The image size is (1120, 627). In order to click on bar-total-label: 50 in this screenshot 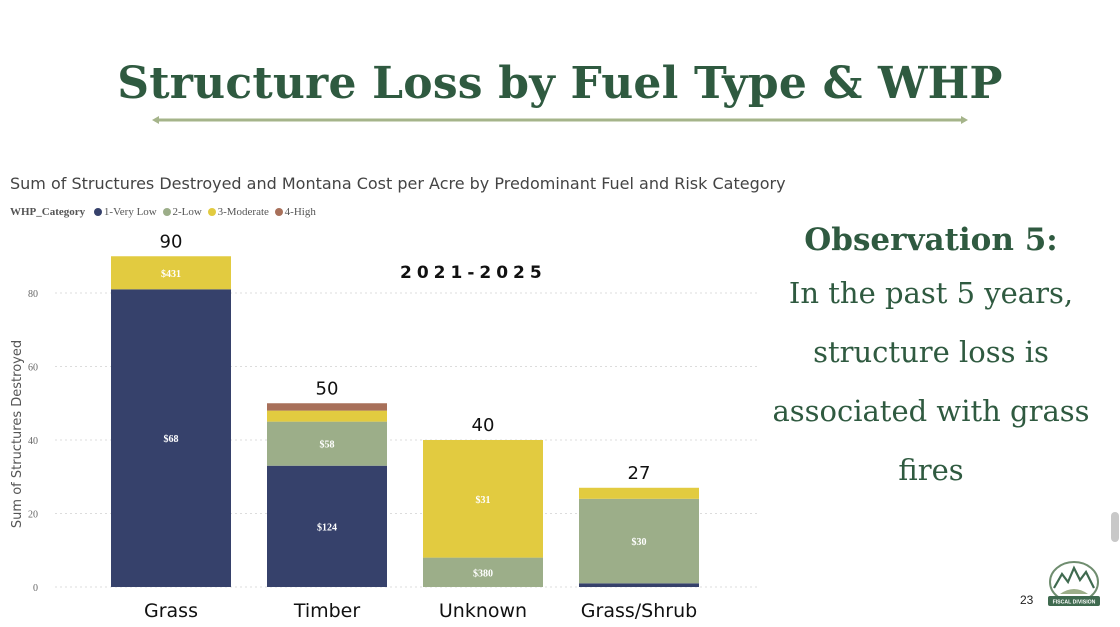, I will do `click(327, 388)`.